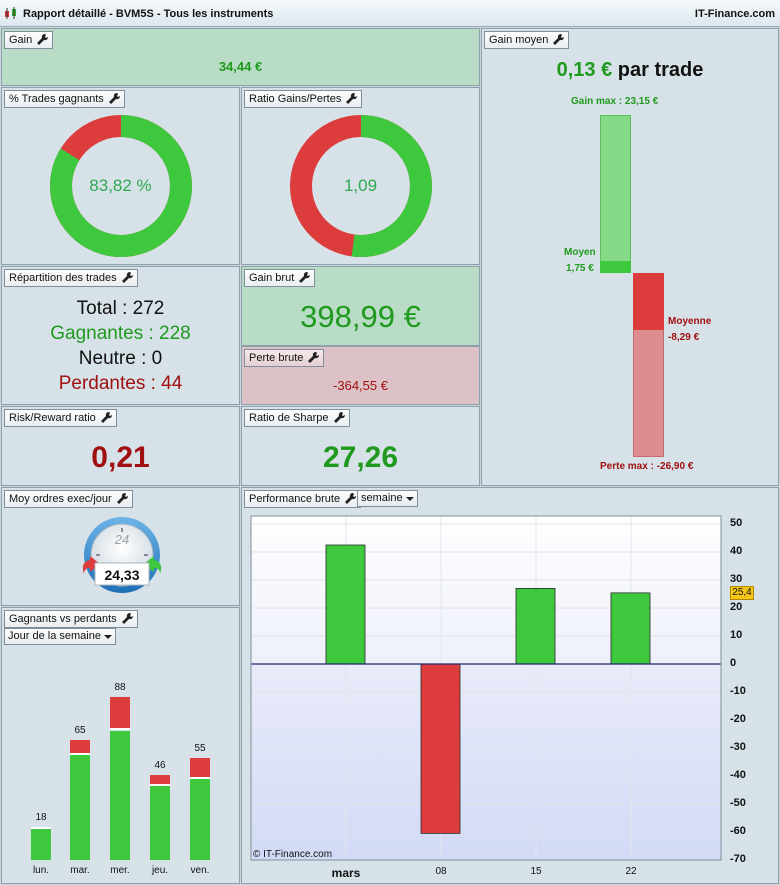 This screenshot has width=780, height=885. I want to click on gain-max-label: Gain max : 23,15 €, so click(615, 101).